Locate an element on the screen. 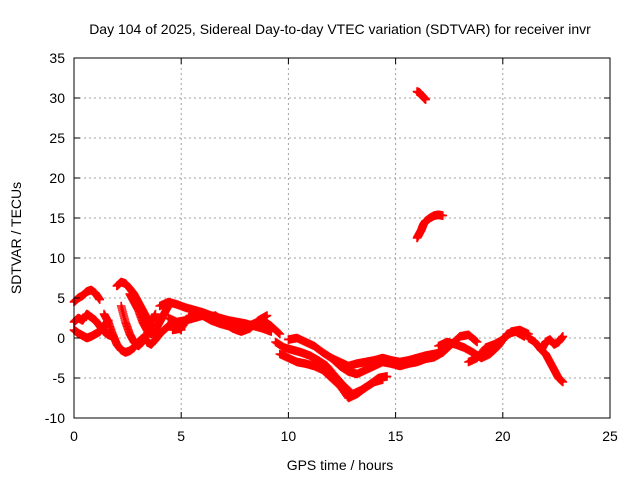 The height and width of the screenshot is (480, 640). y-tick-label: 10 is located at coordinates (57, 258).